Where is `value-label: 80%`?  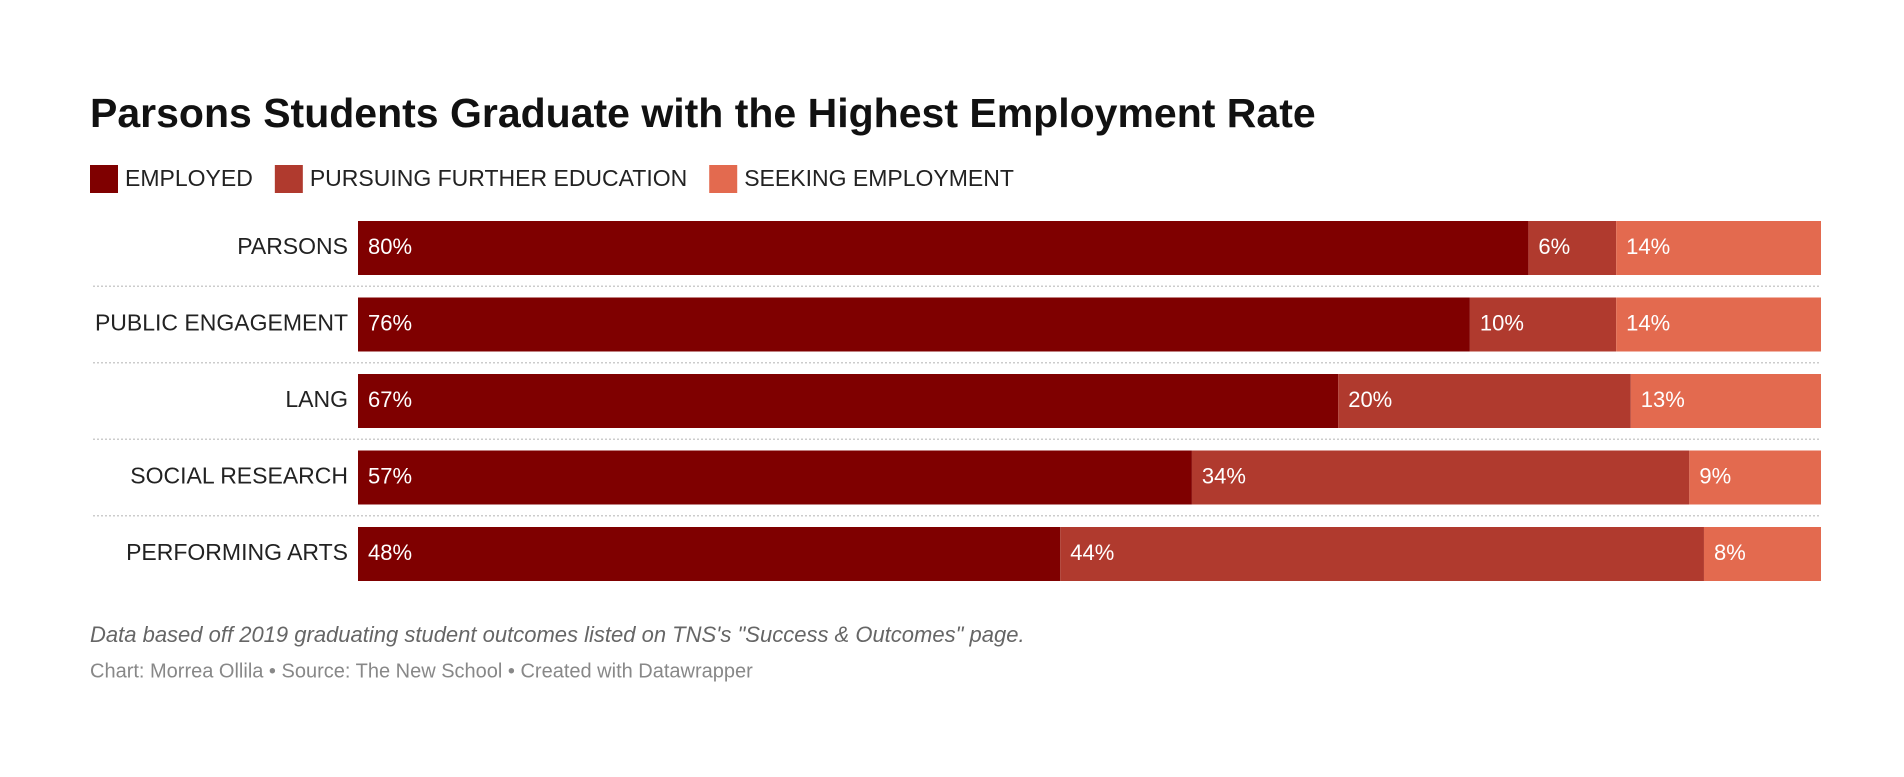
value-label: 80% is located at coordinates (390, 246).